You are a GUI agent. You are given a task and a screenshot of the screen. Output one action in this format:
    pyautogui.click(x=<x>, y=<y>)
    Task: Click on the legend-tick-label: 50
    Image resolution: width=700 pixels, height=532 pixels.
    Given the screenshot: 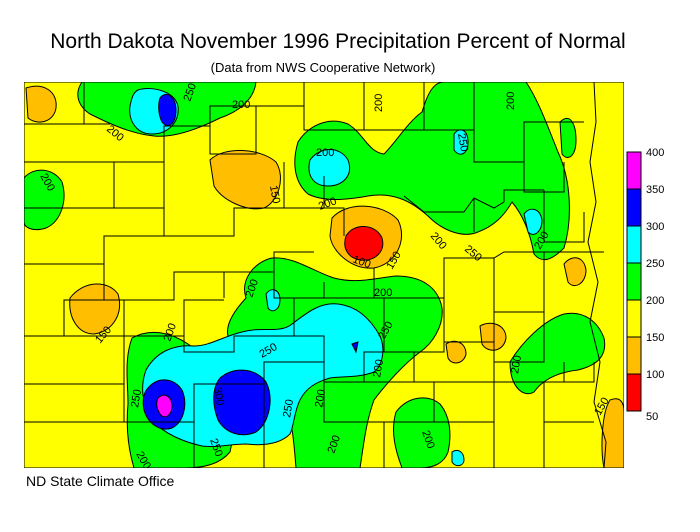 What is the action you would take?
    pyautogui.click(x=652, y=417)
    